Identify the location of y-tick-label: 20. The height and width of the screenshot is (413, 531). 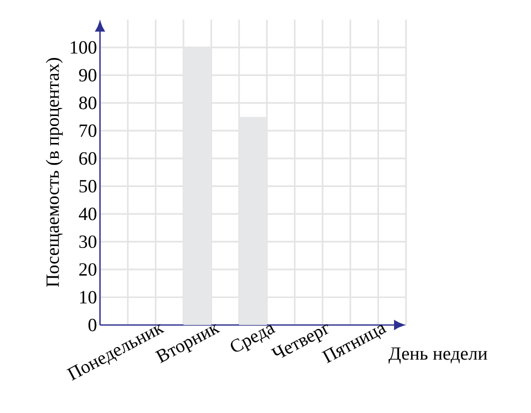
(87, 269).